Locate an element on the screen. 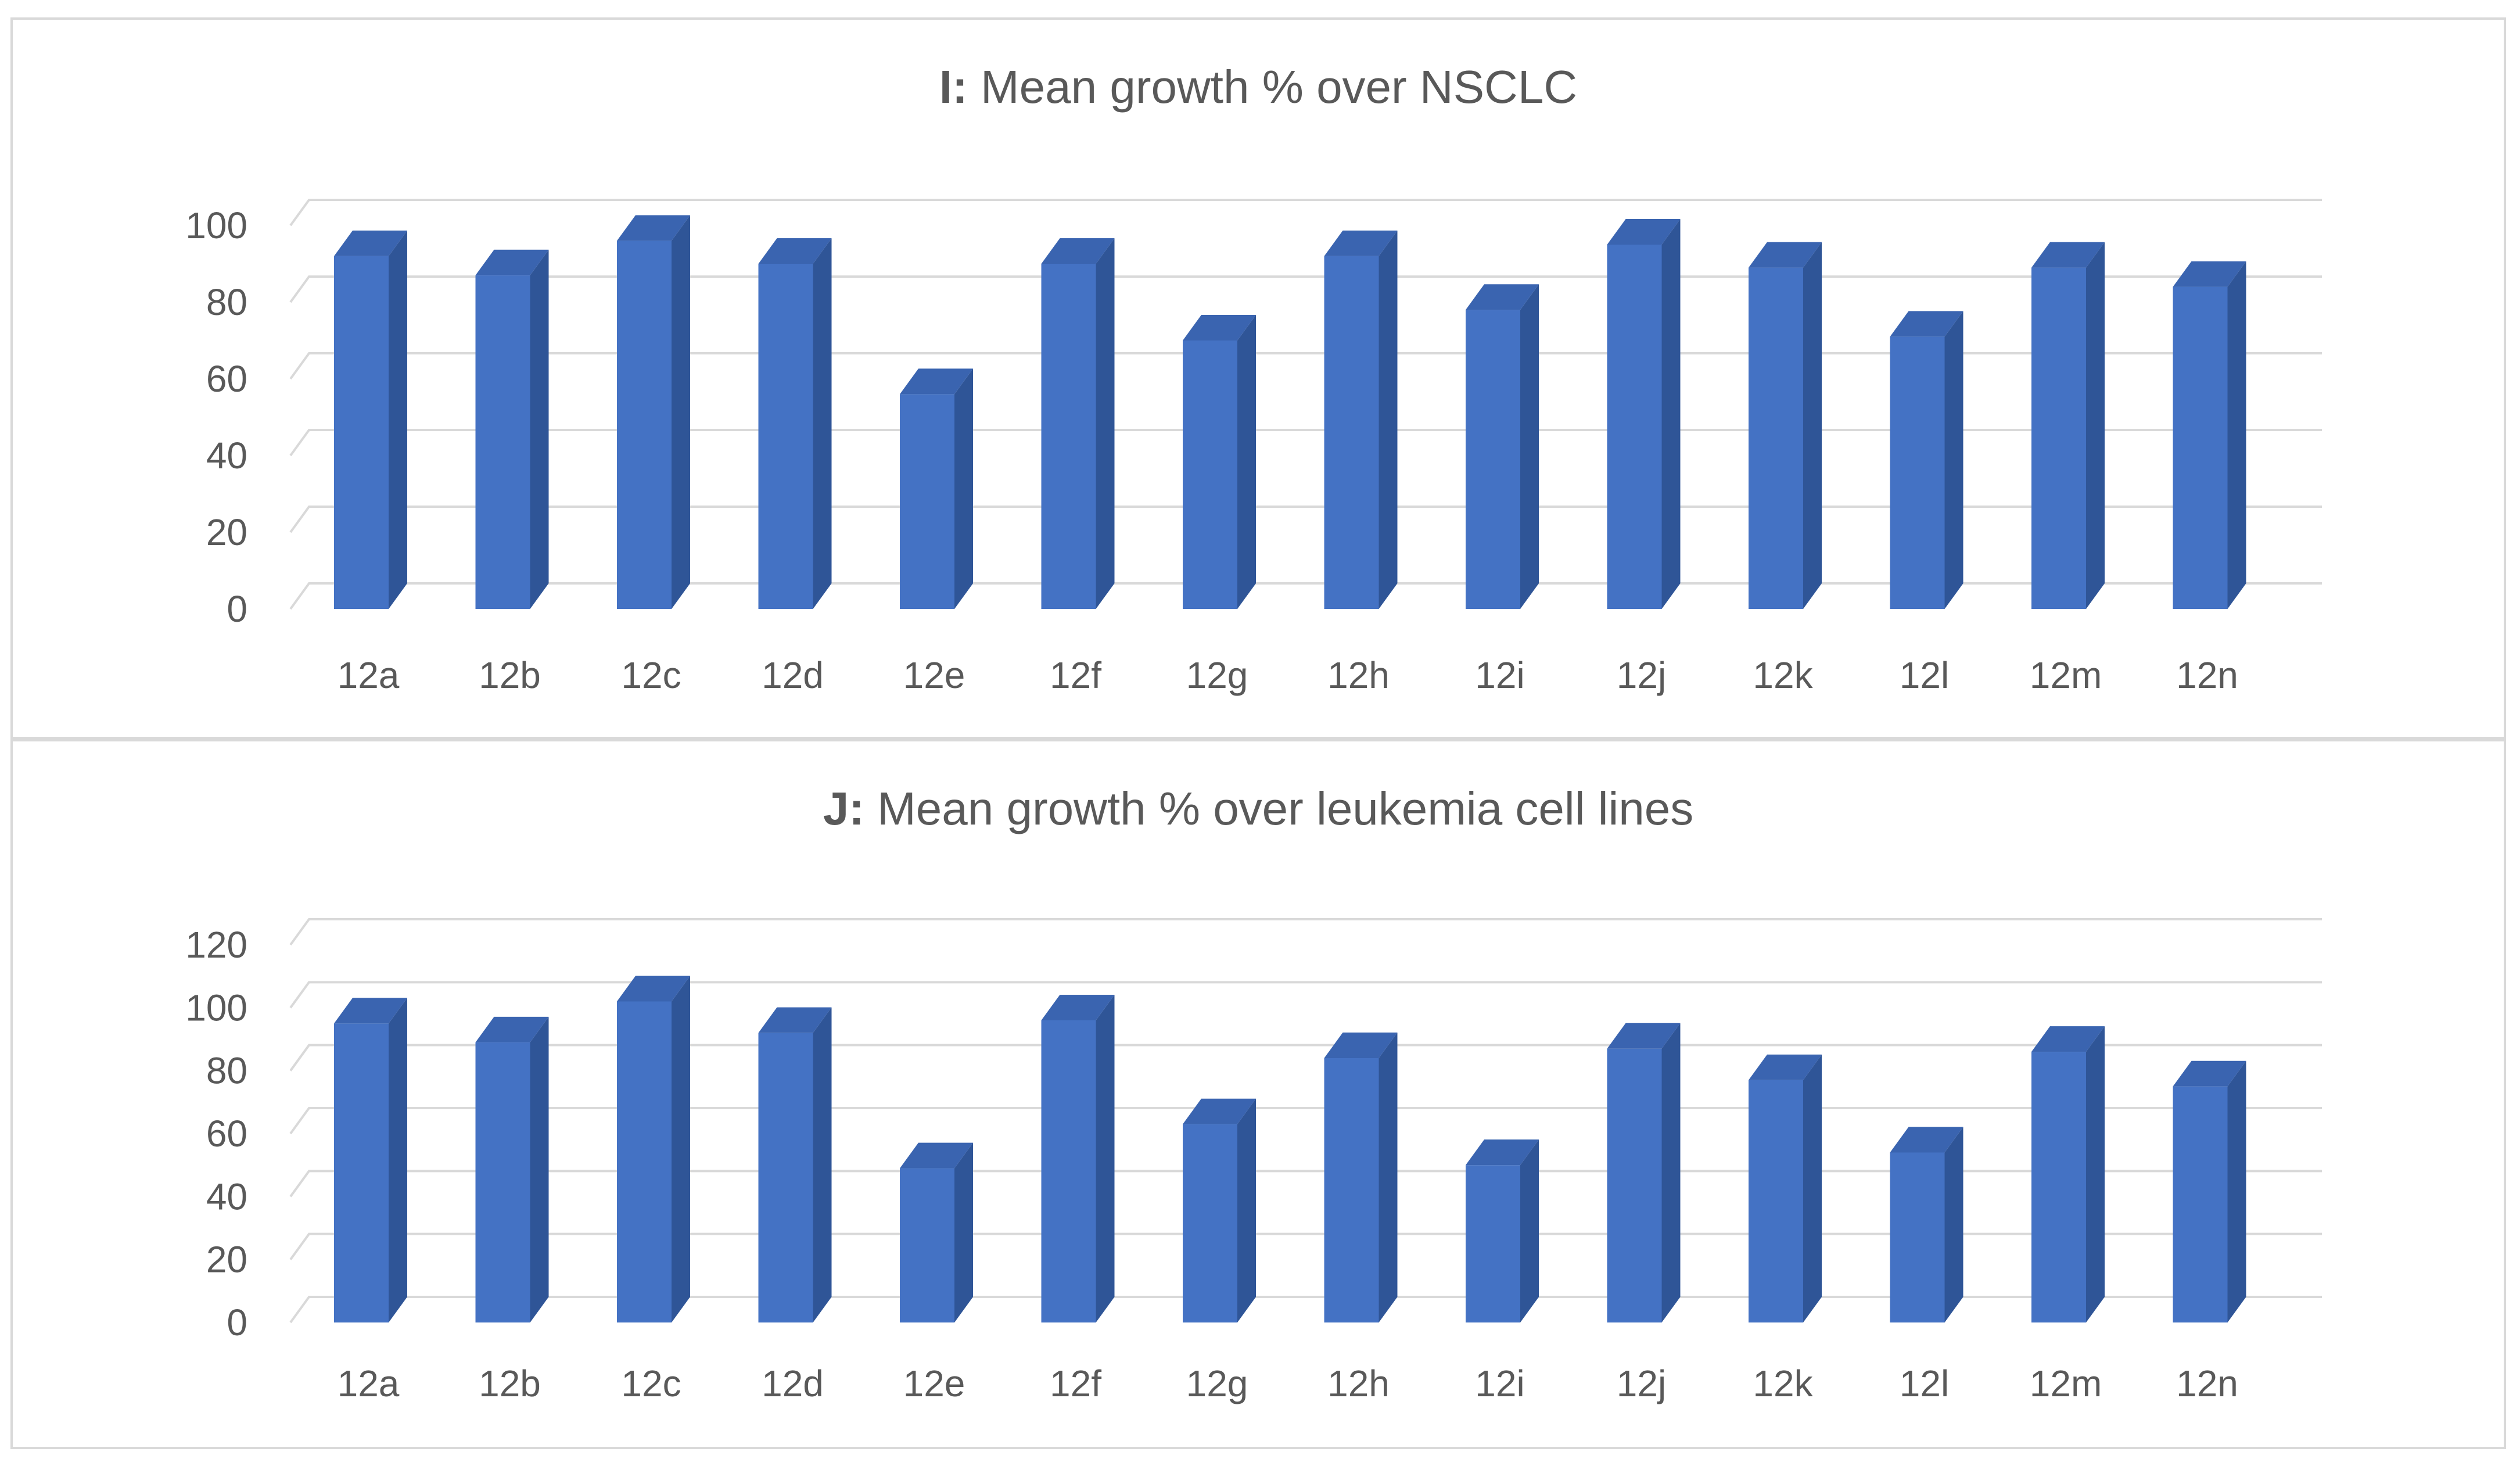 Image resolution: width=2520 pixels, height=1466 pixels. bar-12g is located at coordinates (1219, 1210).